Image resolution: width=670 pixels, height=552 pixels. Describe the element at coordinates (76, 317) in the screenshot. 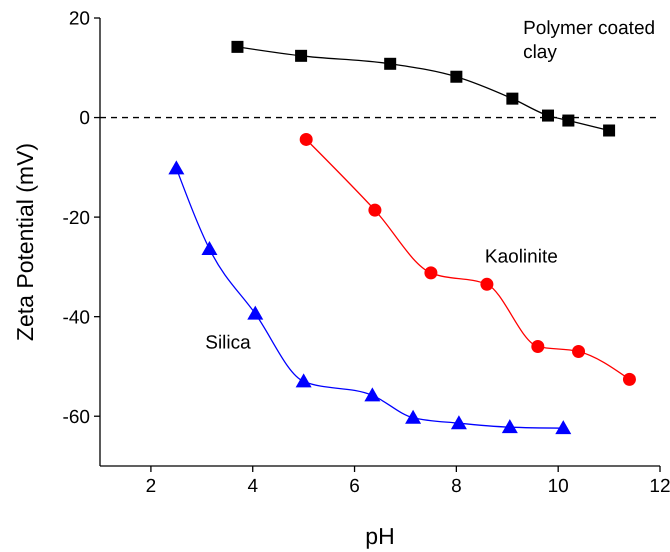

I see `y-tick-label: -40` at that location.